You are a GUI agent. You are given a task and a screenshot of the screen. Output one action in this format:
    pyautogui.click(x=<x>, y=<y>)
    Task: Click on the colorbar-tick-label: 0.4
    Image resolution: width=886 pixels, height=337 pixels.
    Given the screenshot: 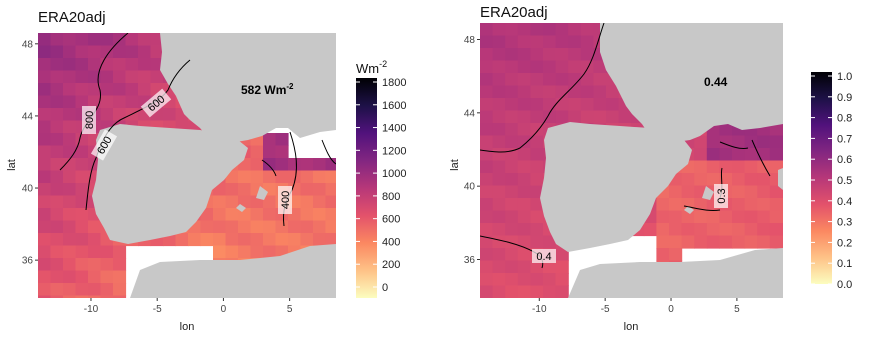 What is the action you would take?
    pyautogui.click(x=844, y=202)
    